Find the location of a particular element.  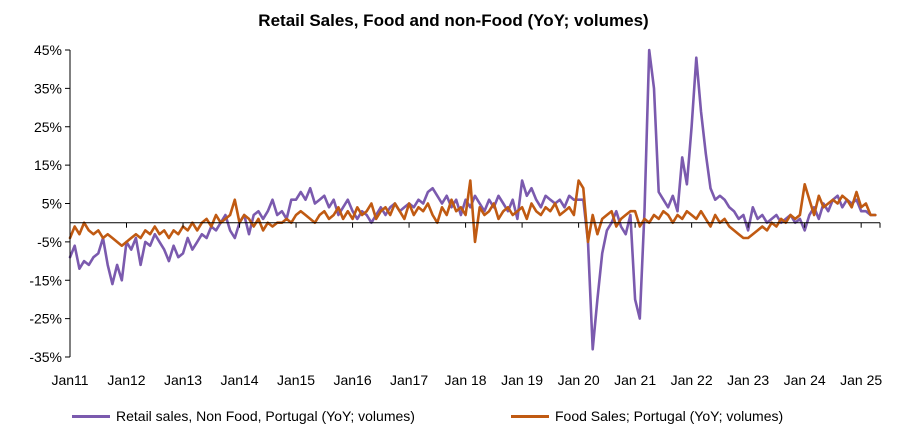

y-tick-label: -25% is located at coordinates (45, 319).